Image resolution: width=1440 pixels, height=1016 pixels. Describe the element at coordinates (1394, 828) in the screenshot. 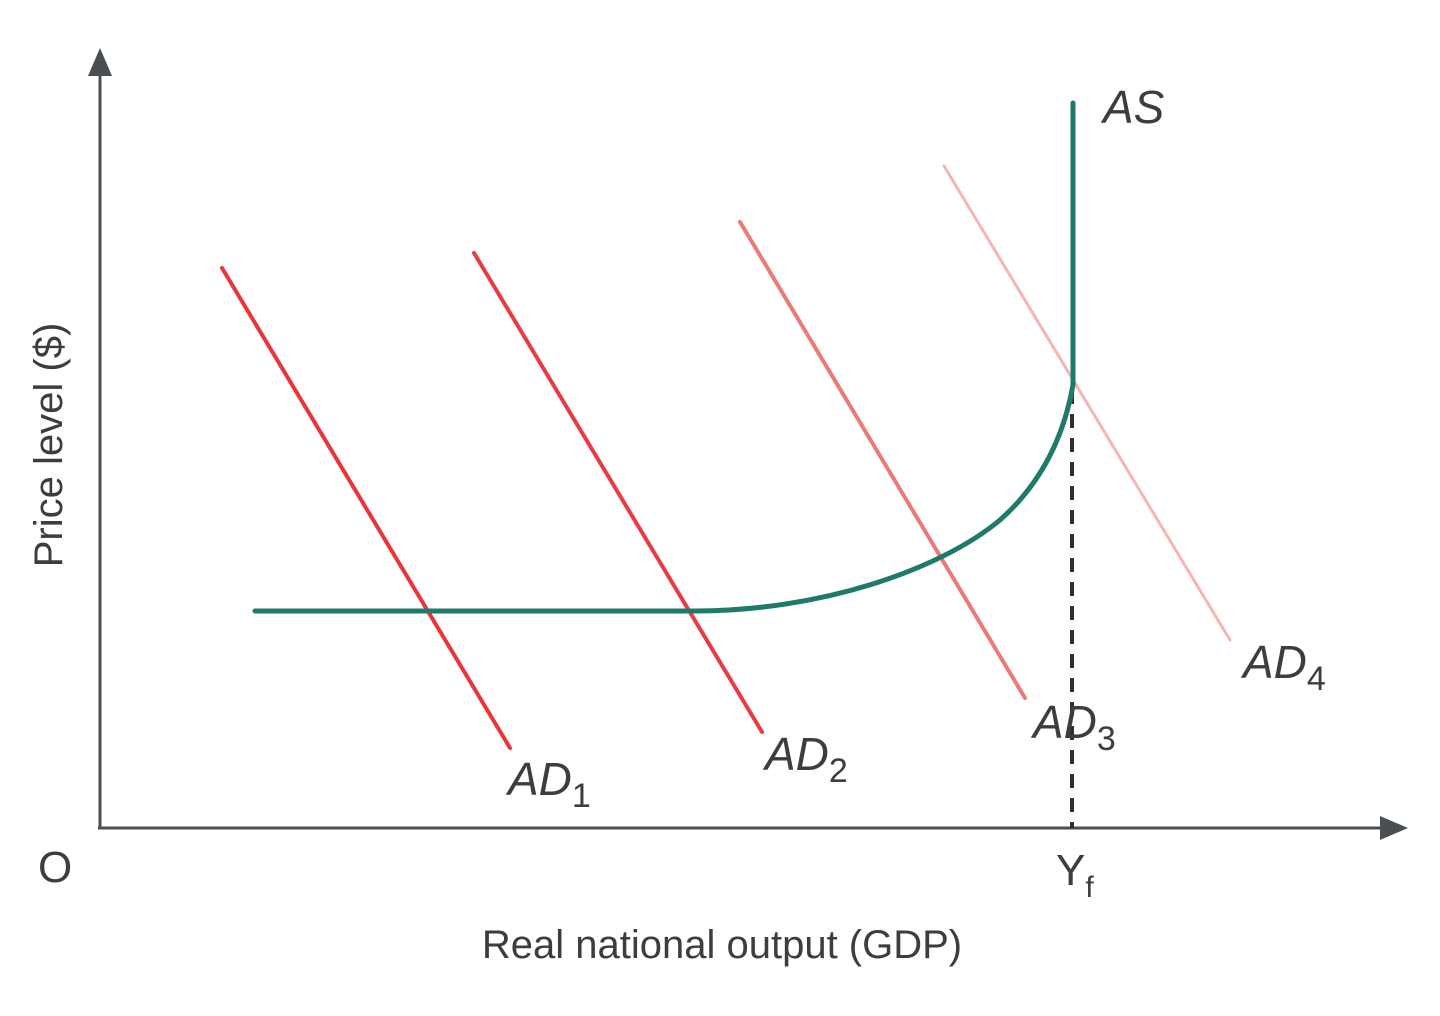

I see `x-axis-arrowhead` at that location.